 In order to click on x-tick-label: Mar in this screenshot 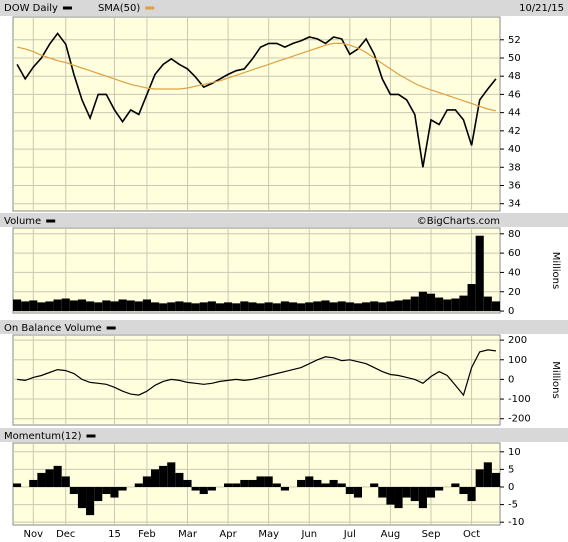, I will do `click(188, 534)`.